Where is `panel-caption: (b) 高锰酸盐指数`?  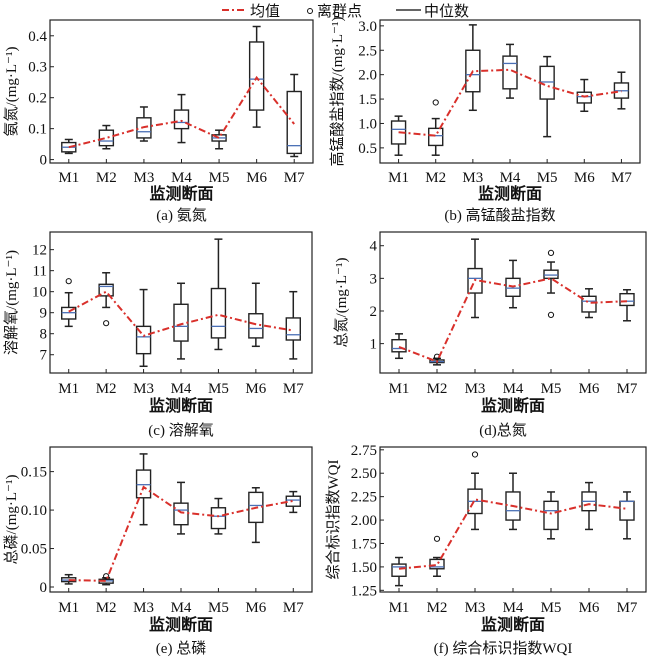 panel-caption: (b) 高锰酸盐指数 is located at coordinates (499, 215).